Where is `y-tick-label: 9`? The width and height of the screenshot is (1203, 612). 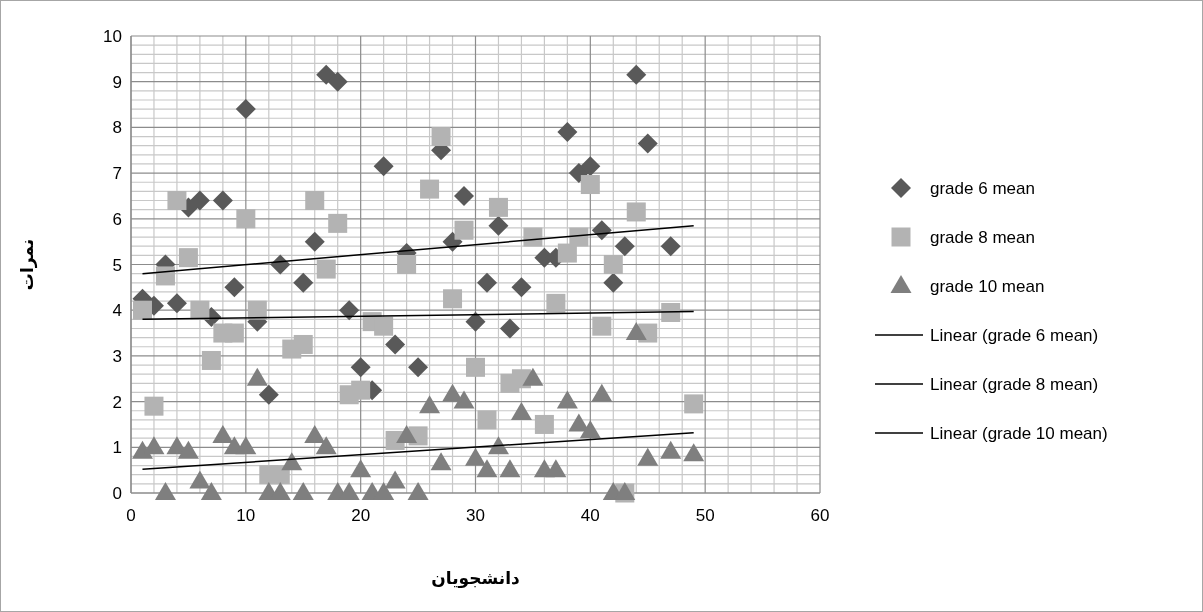
y-tick-label: 9 is located at coordinates (117, 82).